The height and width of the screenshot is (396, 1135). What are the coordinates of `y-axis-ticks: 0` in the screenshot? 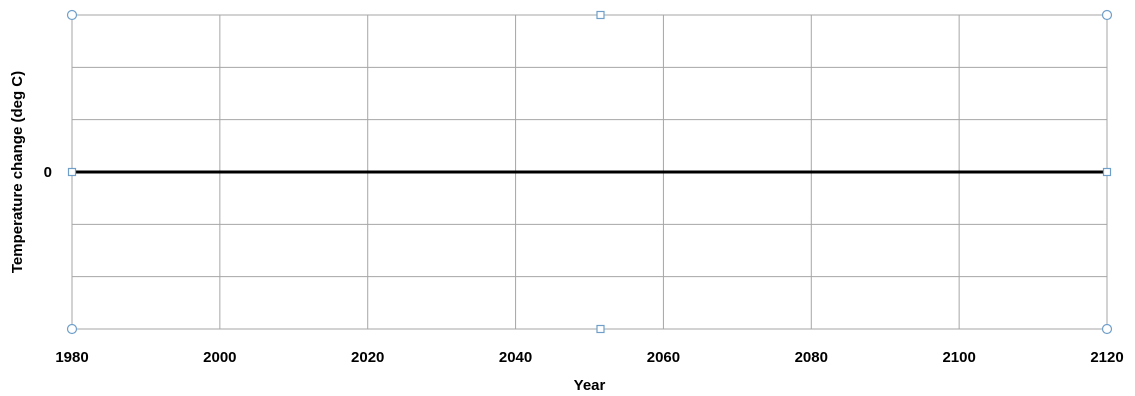 It's located at (48, 172).